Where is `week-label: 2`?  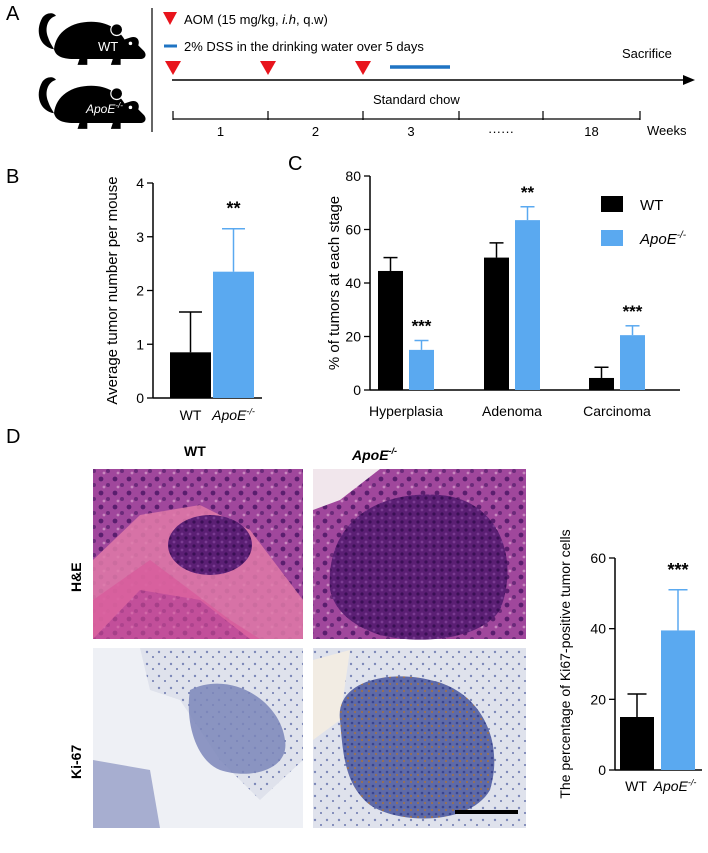 week-label: 2 is located at coordinates (315, 131).